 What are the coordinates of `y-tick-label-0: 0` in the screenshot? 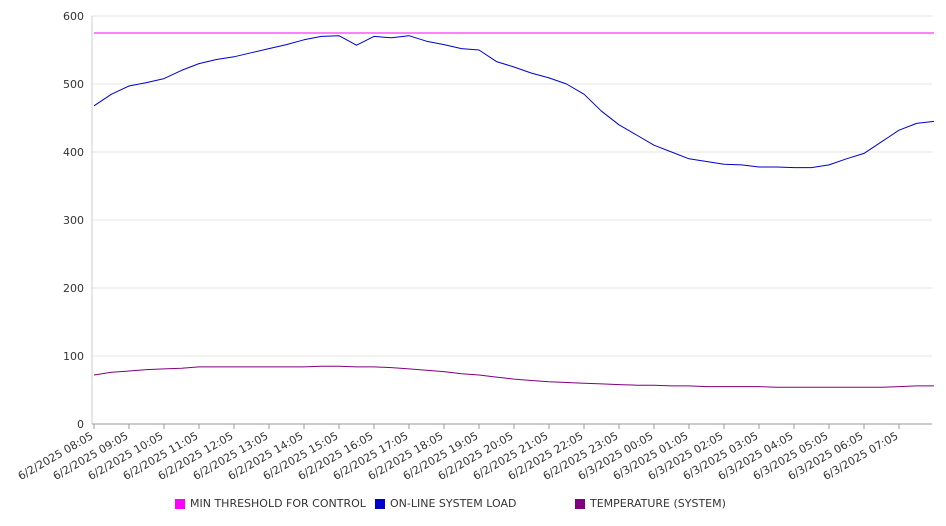 It's located at (80, 424).